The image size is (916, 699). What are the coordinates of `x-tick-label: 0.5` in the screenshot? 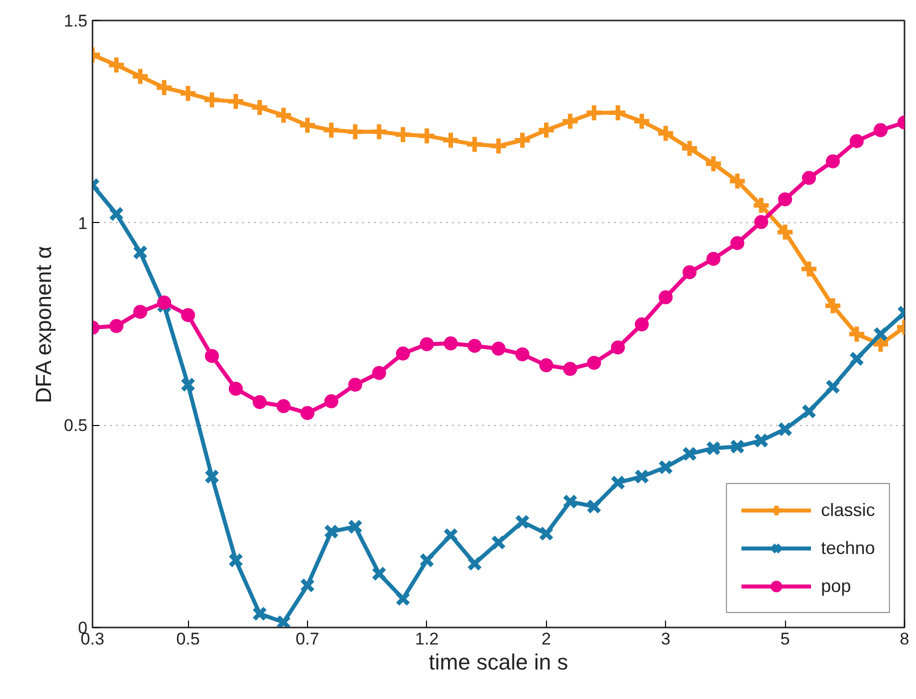 It's located at (188, 639).